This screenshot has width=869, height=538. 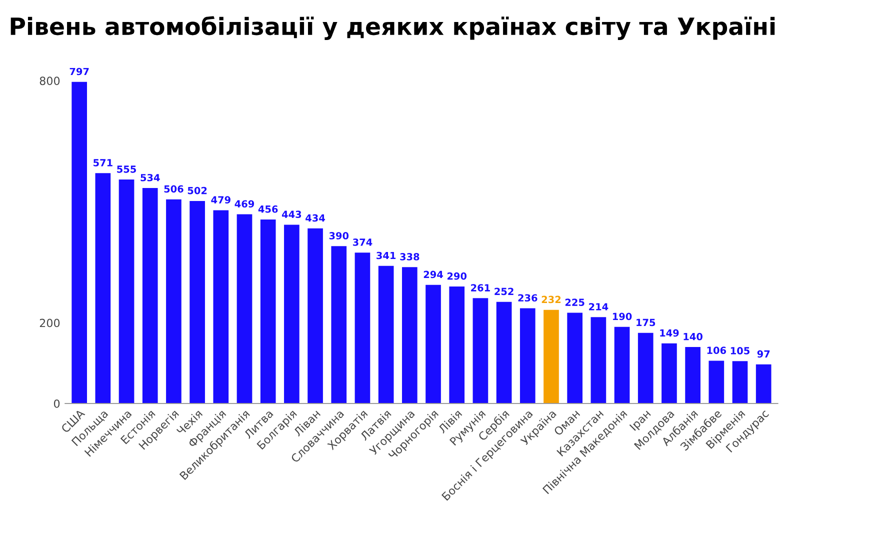 What do you see at coordinates (339, 236) in the screenshot?
I see `data-label: 390` at bounding box center [339, 236].